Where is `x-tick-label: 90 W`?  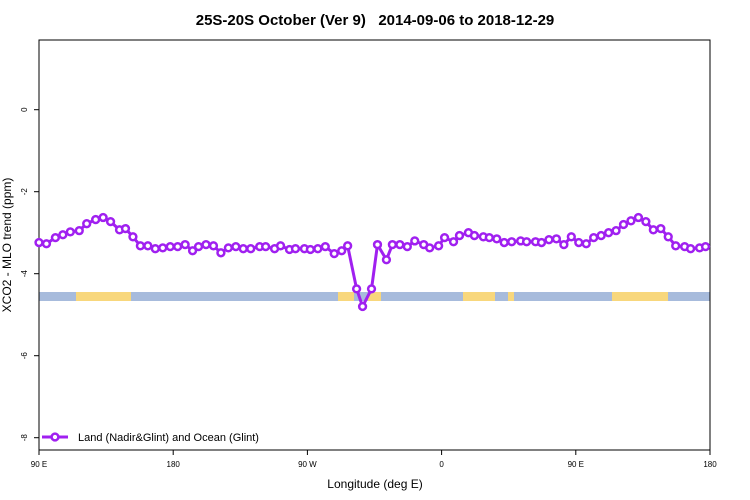 x-tick-label: 90 W is located at coordinates (307, 464).